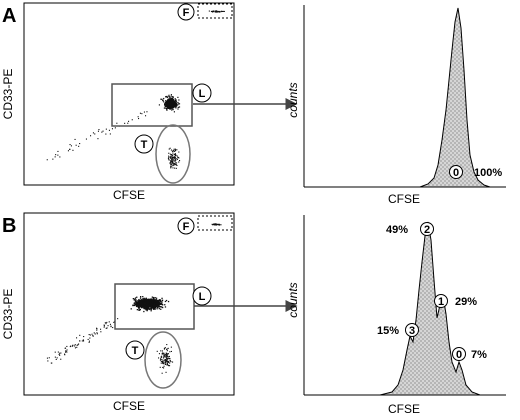  I want to click on scatter-a-ylabel: CD33-PE, so click(8, 94).